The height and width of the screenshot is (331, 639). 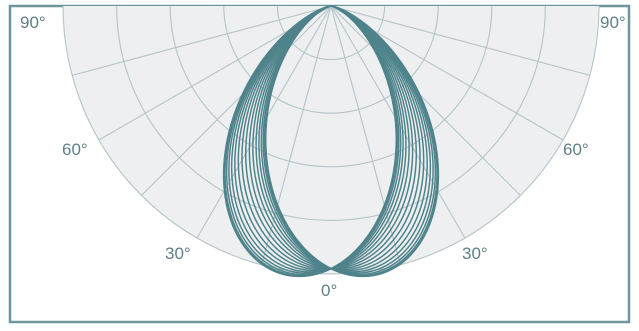 What do you see at coordinates (613, 22) in the screenshot?
I see `angle-label-90-right: 90°` at bounding box center [613, 22].